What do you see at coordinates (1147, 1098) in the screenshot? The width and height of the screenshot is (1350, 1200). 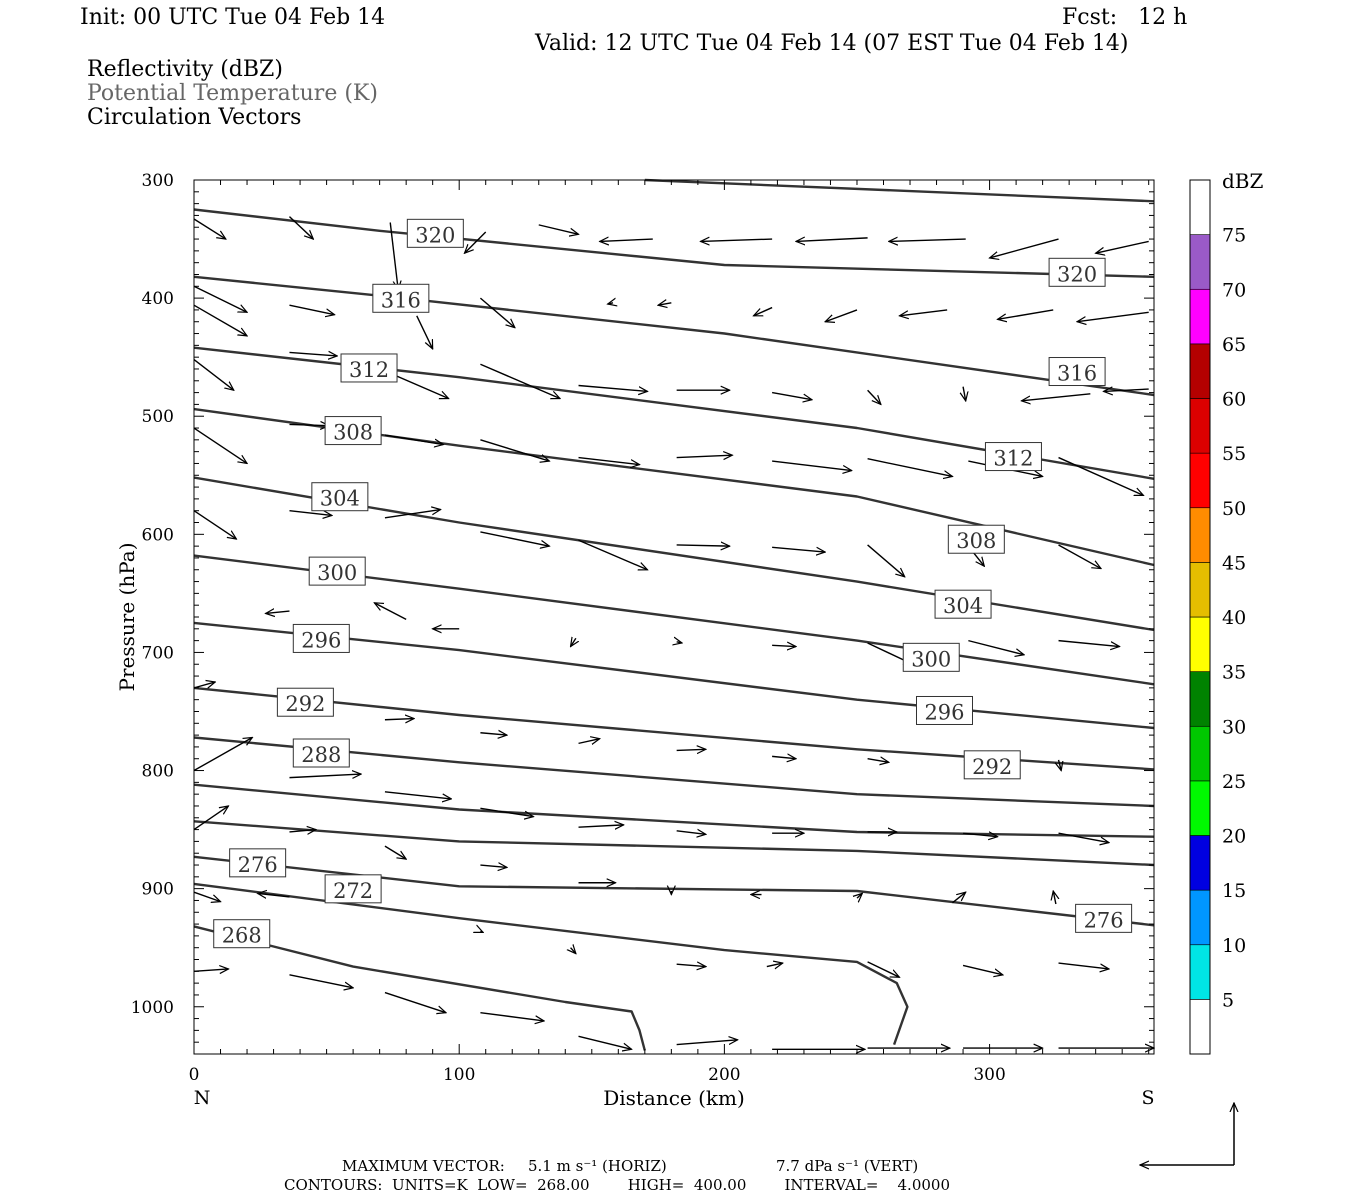 I see `x-right-end-label: S` at bounding box center [1147, 1098].